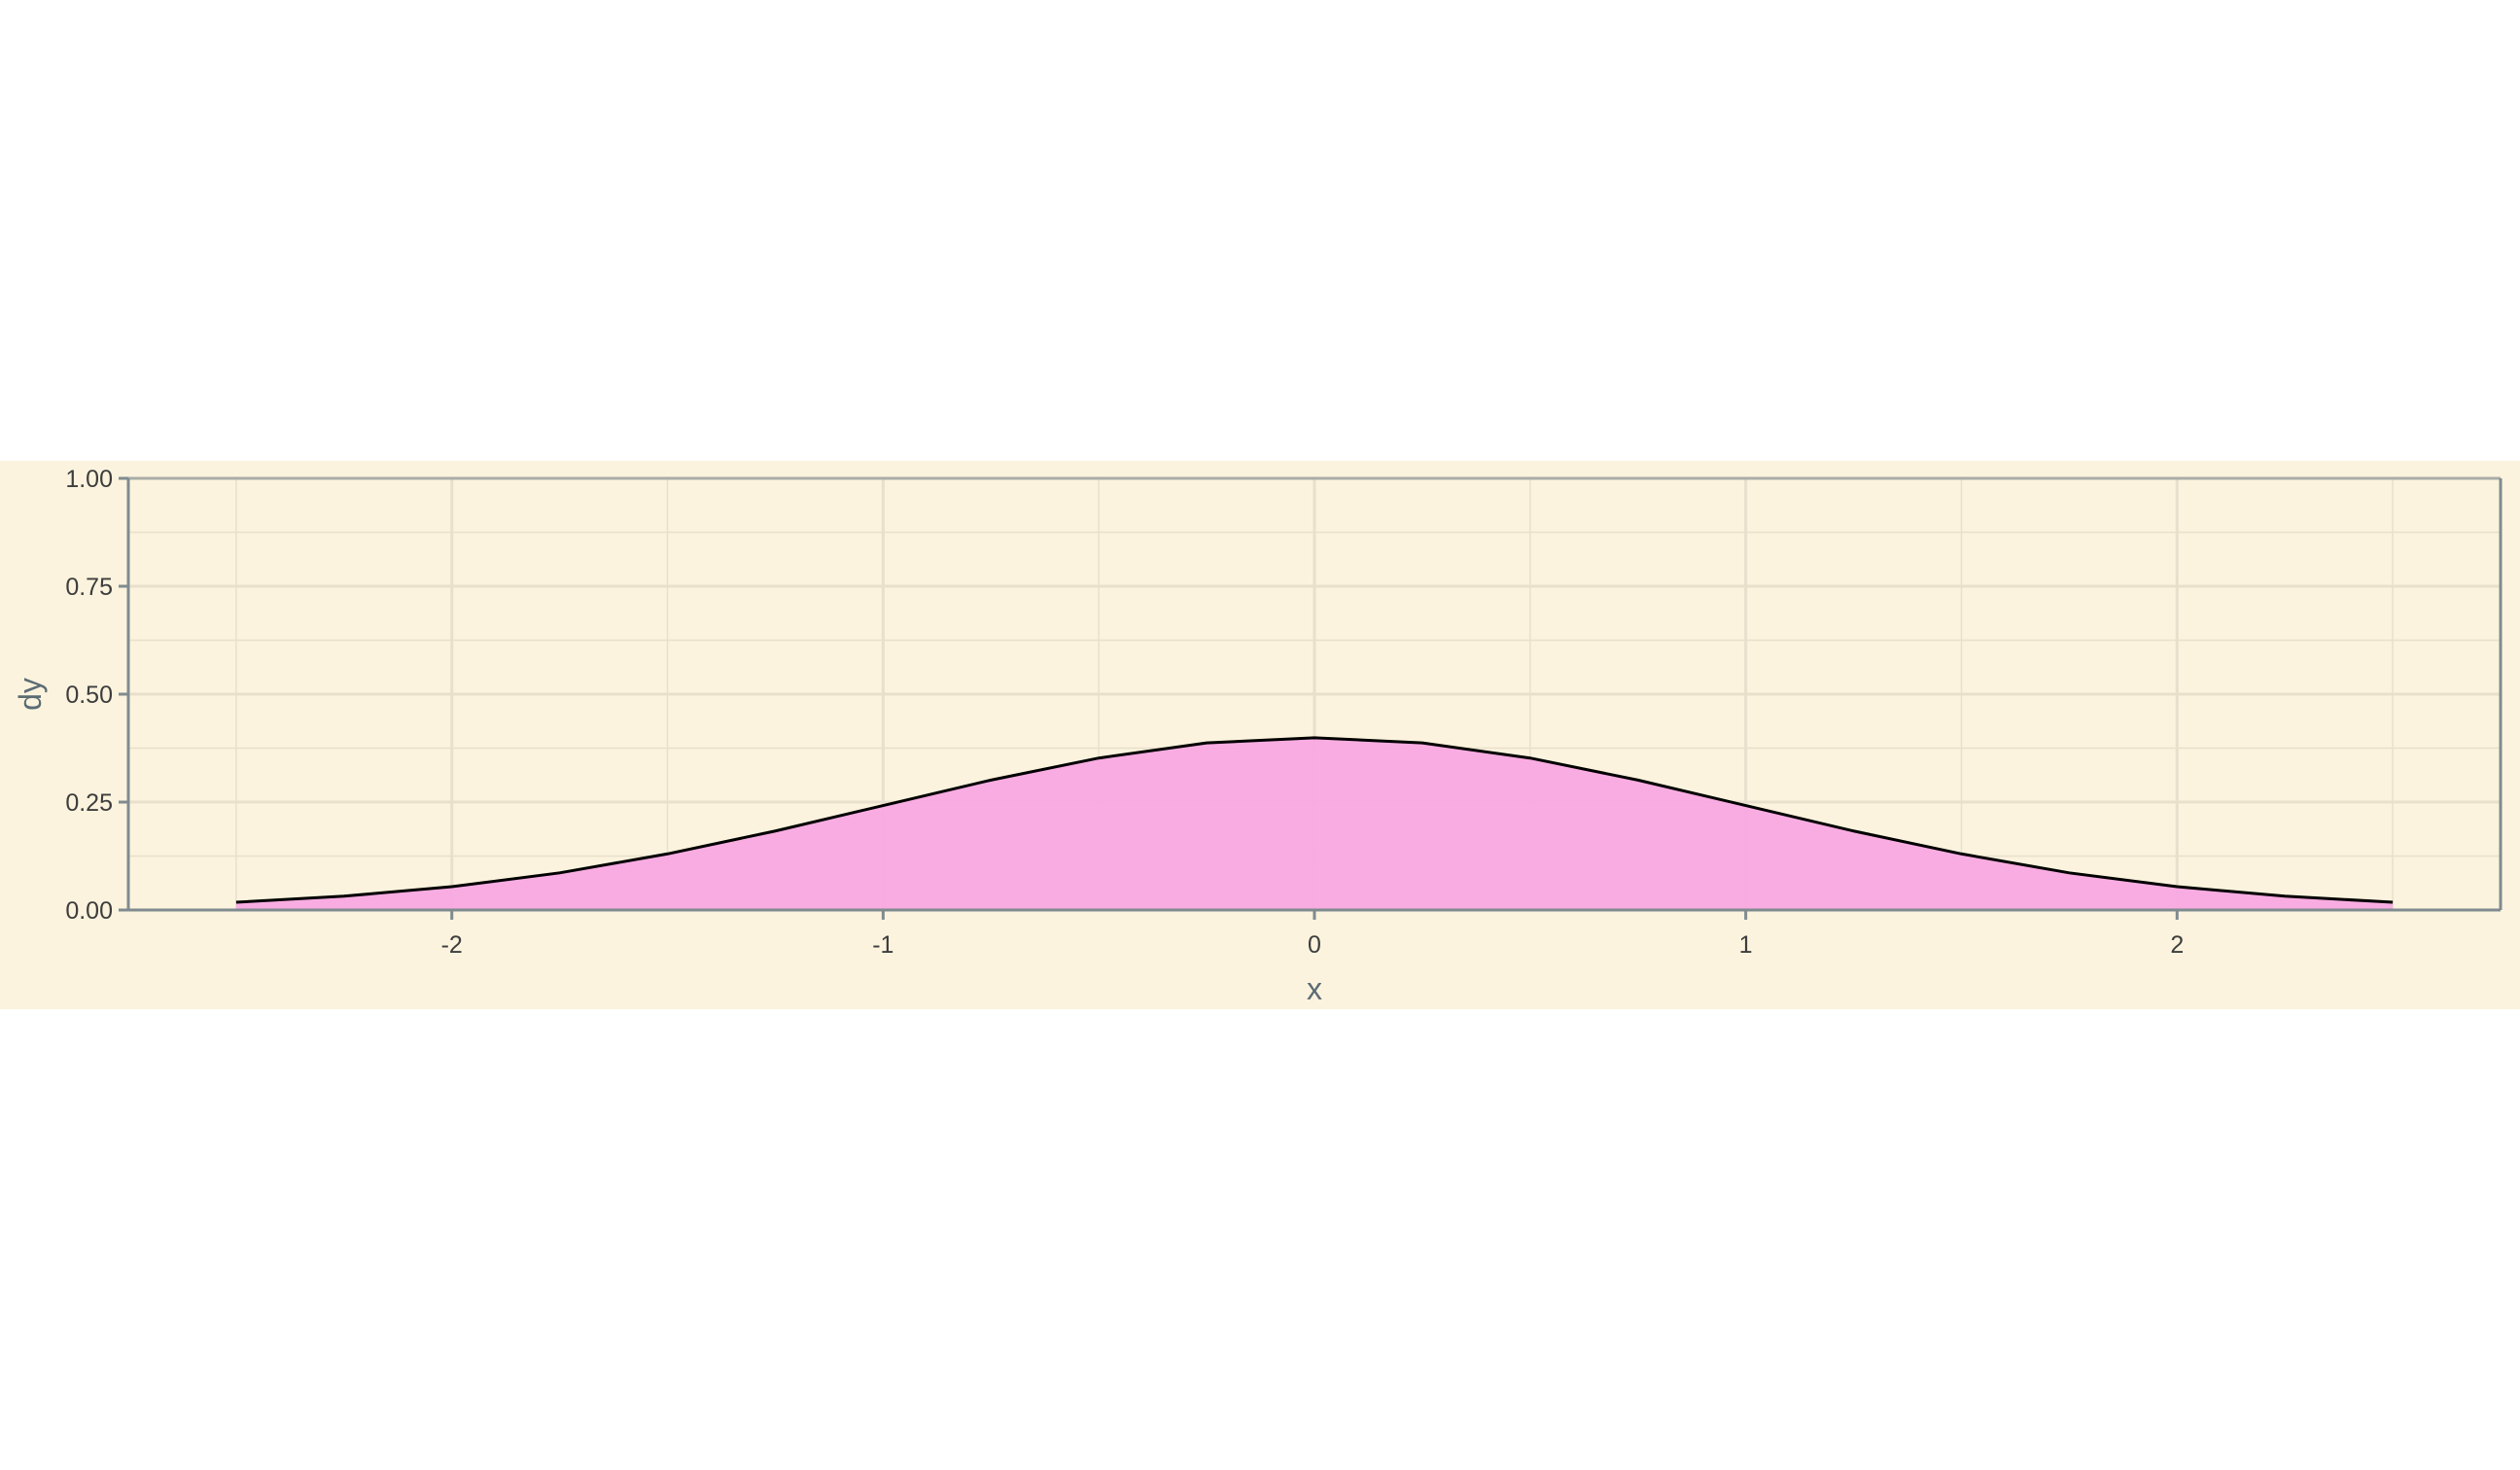 Image resolution: width=2520 pixels, height=1470 pixels. I want to click on y-axis-ticks: 0.00 0.25 0.50 0.75 1.00, so click(96, 695).